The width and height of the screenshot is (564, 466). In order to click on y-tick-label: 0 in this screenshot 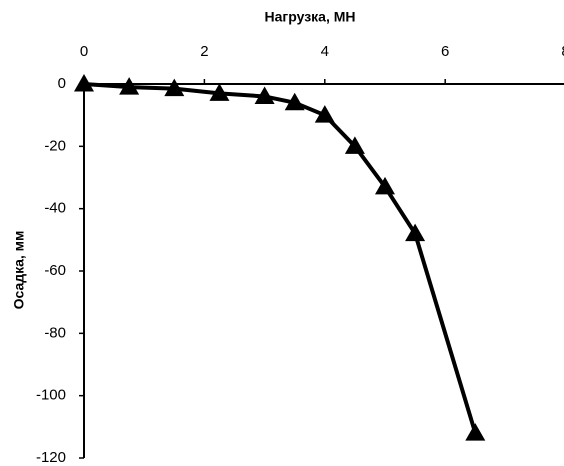, I will do `click(62, 83)`.